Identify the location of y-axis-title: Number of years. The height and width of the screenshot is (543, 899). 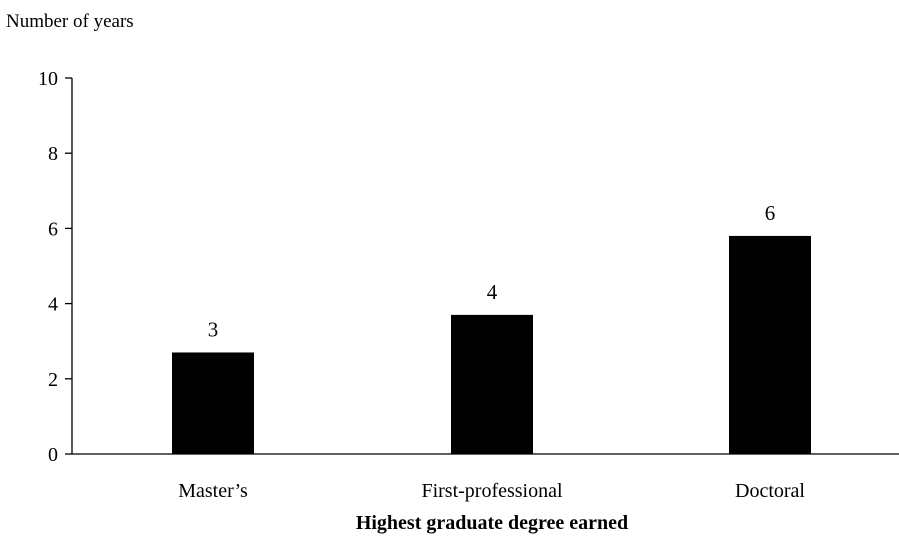
(70, 21).